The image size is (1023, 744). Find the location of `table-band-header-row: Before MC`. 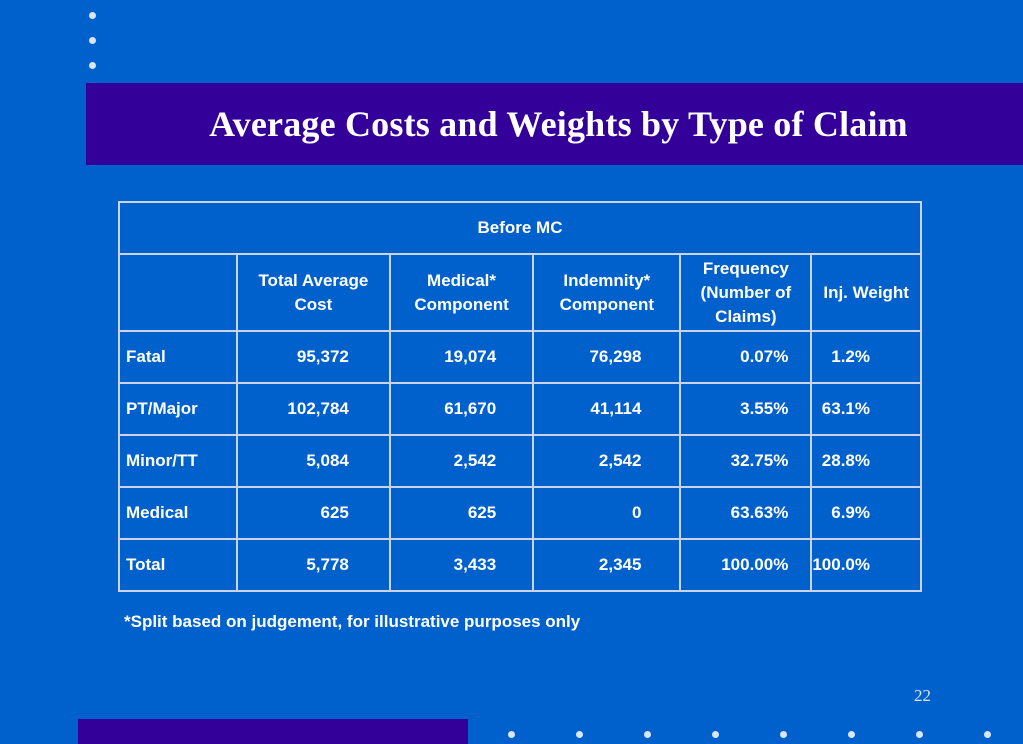

table-band-header-row: Before MC is located at coordinates (520, 228).